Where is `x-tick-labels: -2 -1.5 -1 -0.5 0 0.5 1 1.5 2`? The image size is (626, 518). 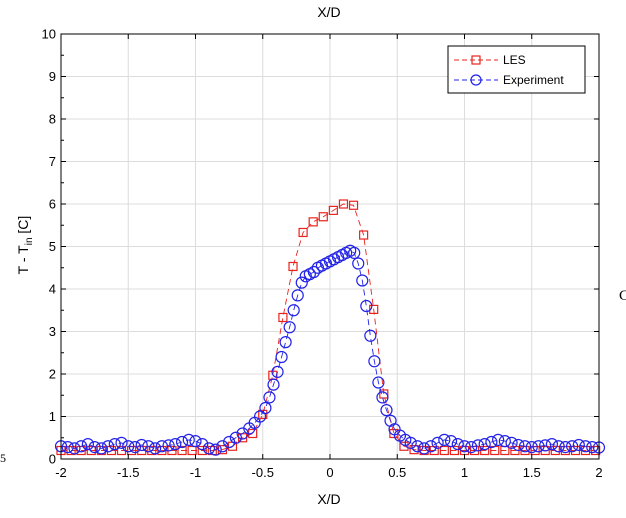 x-tick-labels: -2 -1.5 -1 -0.5 0 0.5 1 1.5 2 is located at coordinates (328, 472).